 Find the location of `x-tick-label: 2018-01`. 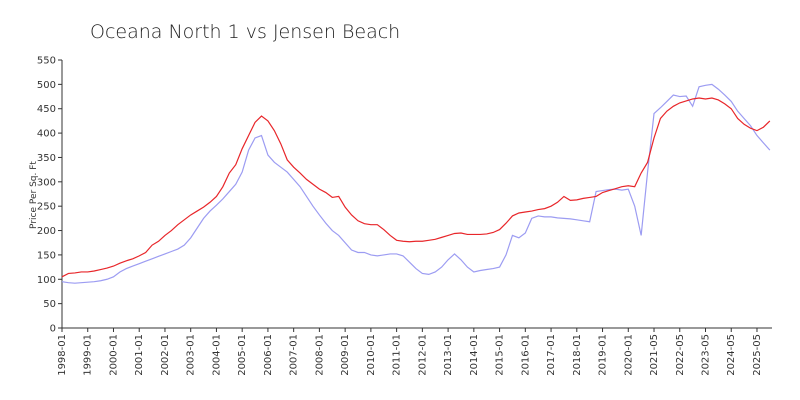

x-tick-label: 2018-01 is located at coordinates (577, 355).